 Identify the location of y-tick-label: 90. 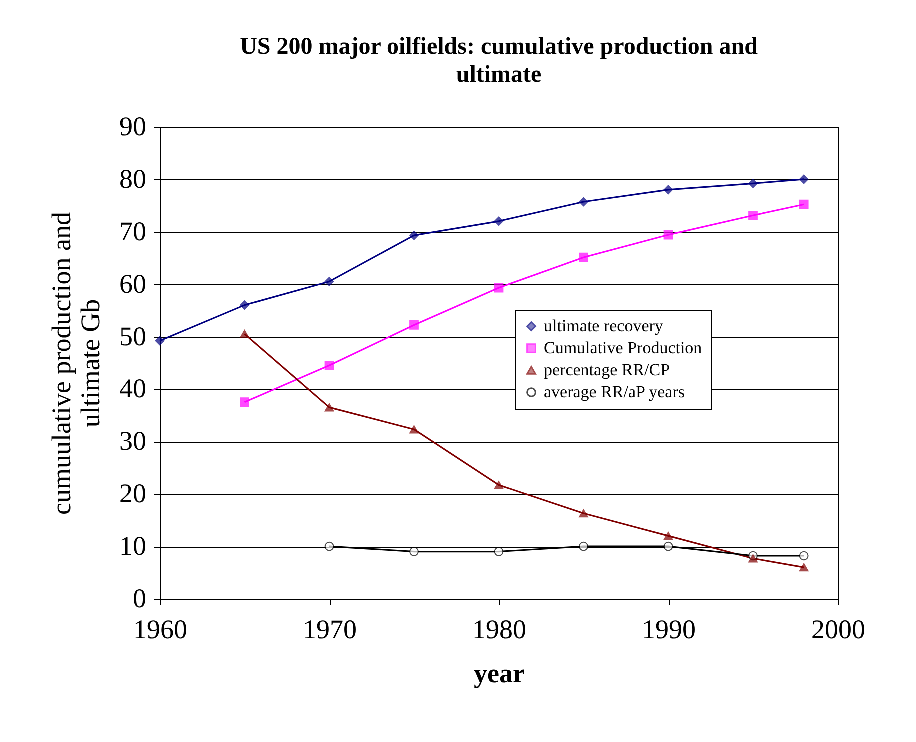
(133, 127).